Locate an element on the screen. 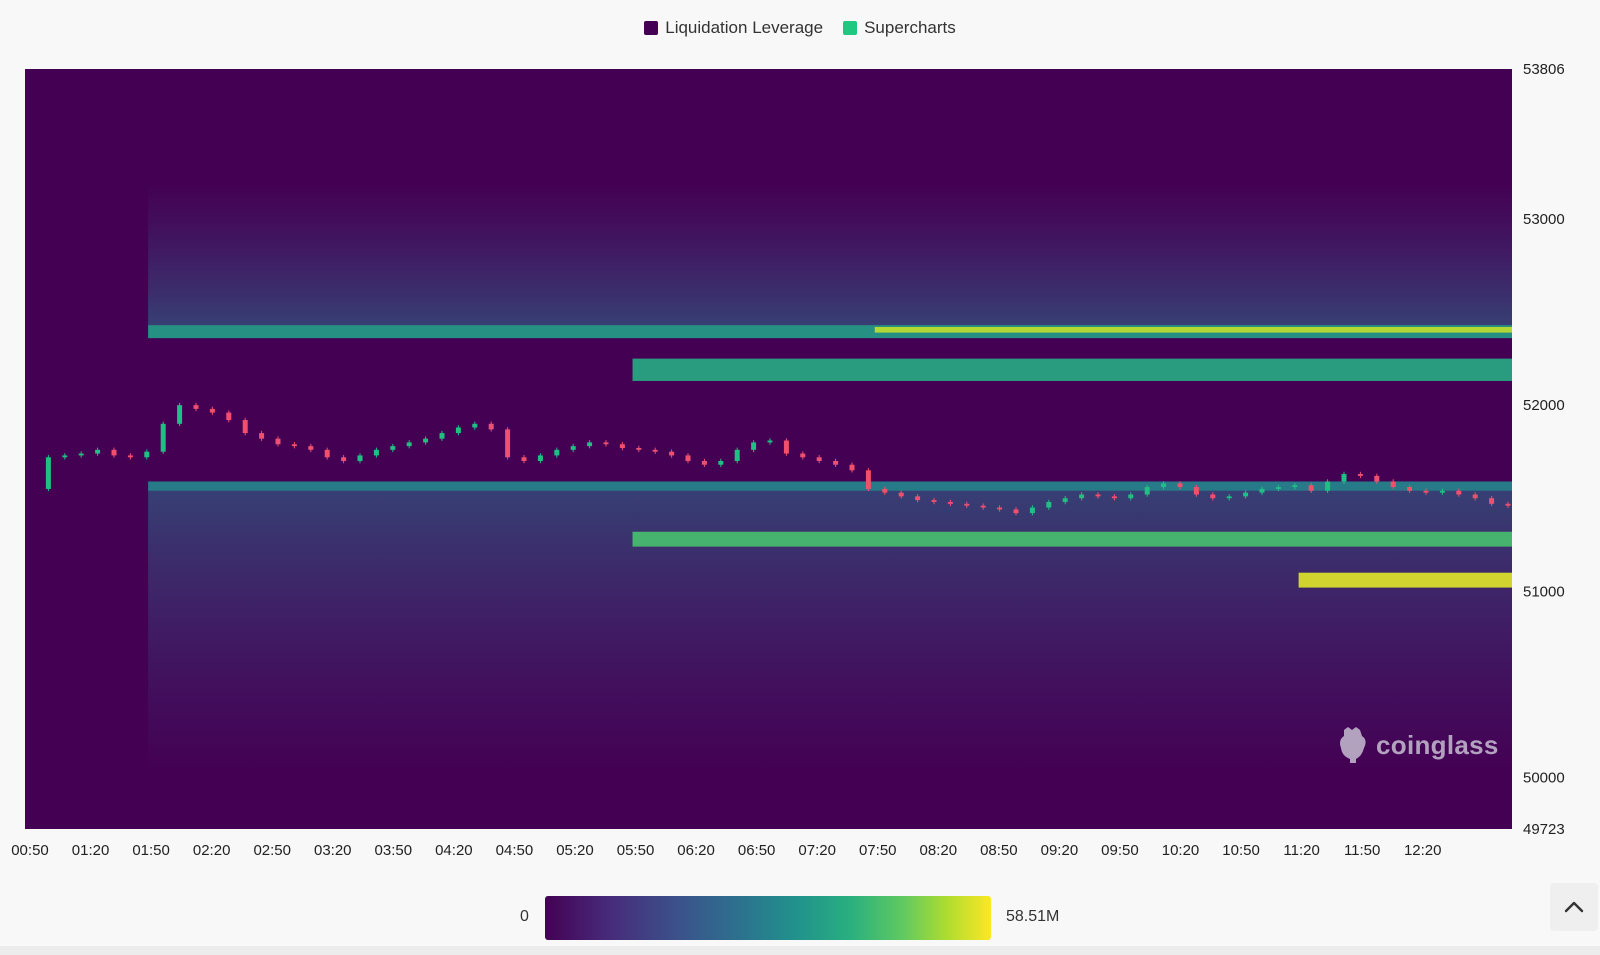 The image size is (1600, 955). x-tick-label: 06:20 is located at coordinates (696, 850).